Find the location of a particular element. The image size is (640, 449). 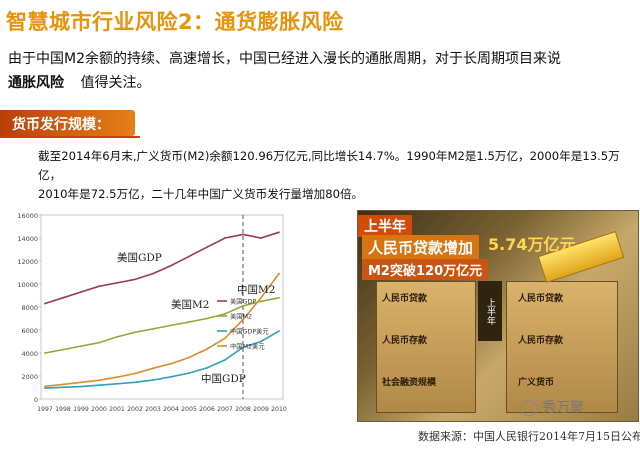

photo-heading-3: 5.74万亿元 is located at coordinates (532, 244).